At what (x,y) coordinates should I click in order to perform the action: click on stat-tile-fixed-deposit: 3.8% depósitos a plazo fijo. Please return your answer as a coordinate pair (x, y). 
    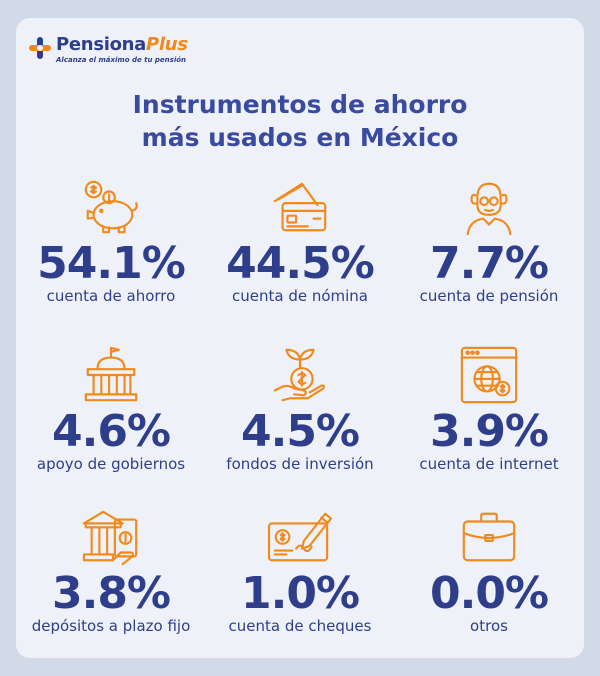
    Looking at the image, I should click on (111, 571).